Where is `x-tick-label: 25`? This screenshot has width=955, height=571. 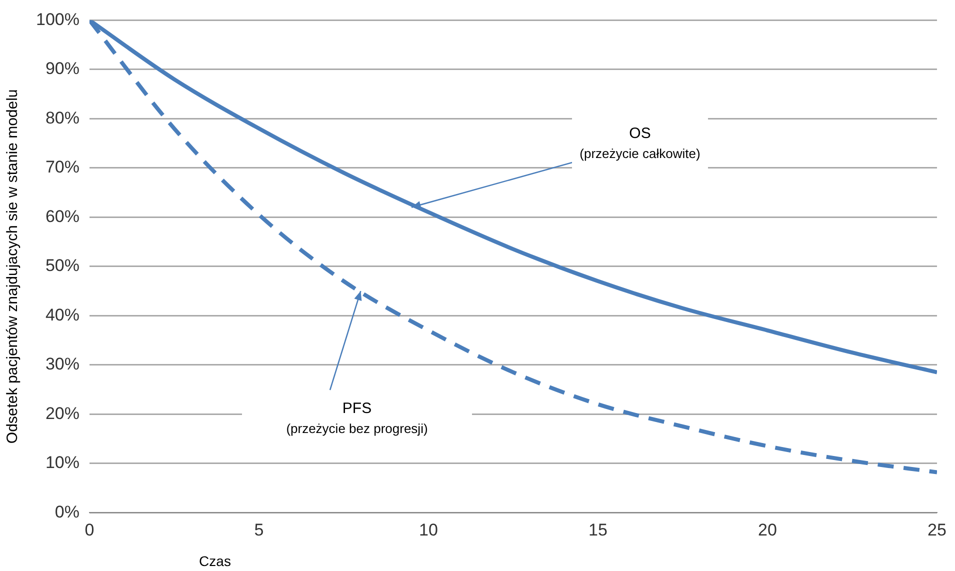
x-tick-label: 25 is located at coordinates (937, 530).